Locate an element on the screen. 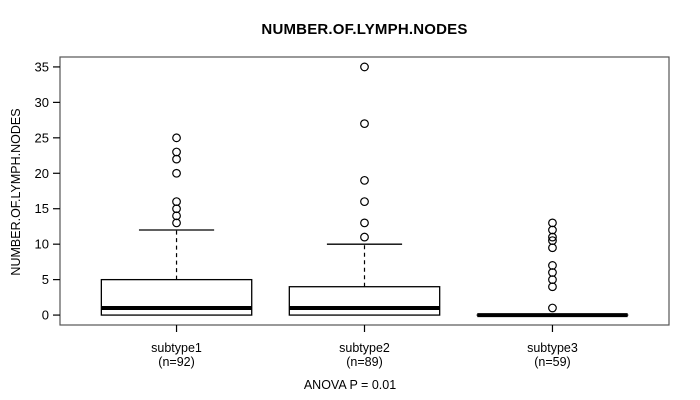 The width and height of the screenshot is (700, 400). x-group-sublabel-subtype2: (n=89) is located at coordinates (364, 362).